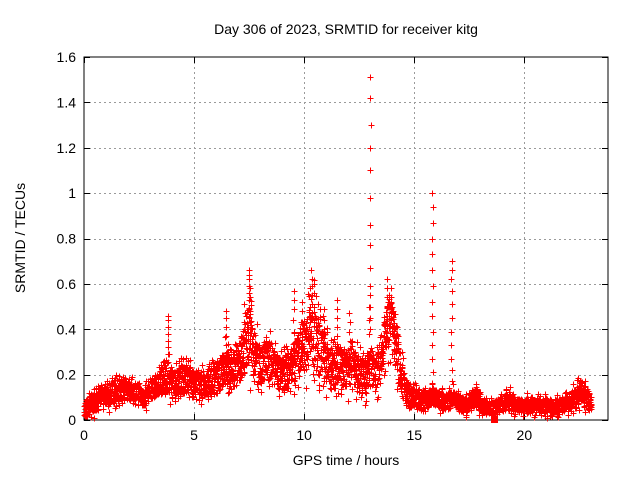 The height and width of the screenshot is (480, 640). What do you see at coordinates (525, 435) in the screenshot?
I see `x-tick-label: 20` at bounding box center [525, 435].